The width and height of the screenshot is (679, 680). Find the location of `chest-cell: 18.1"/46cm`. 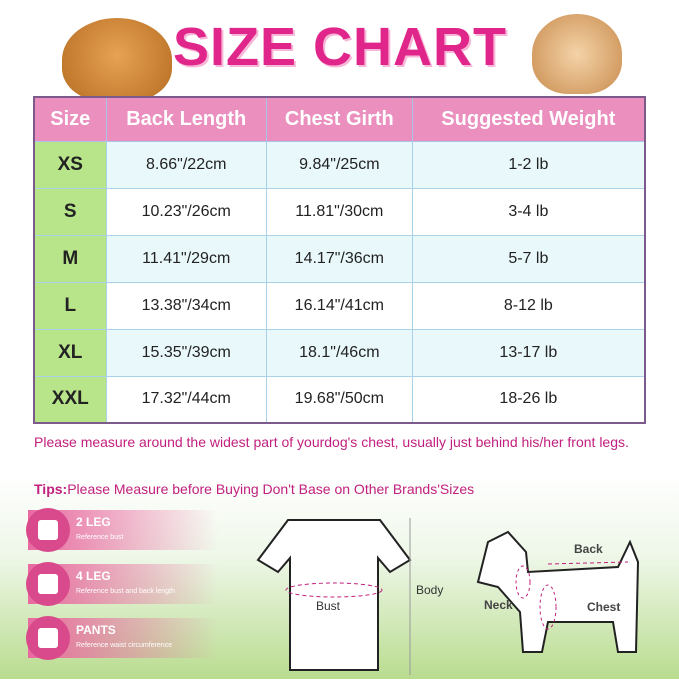

chest-cell: 18.1"/46cm is located at coordinates (339, 352).